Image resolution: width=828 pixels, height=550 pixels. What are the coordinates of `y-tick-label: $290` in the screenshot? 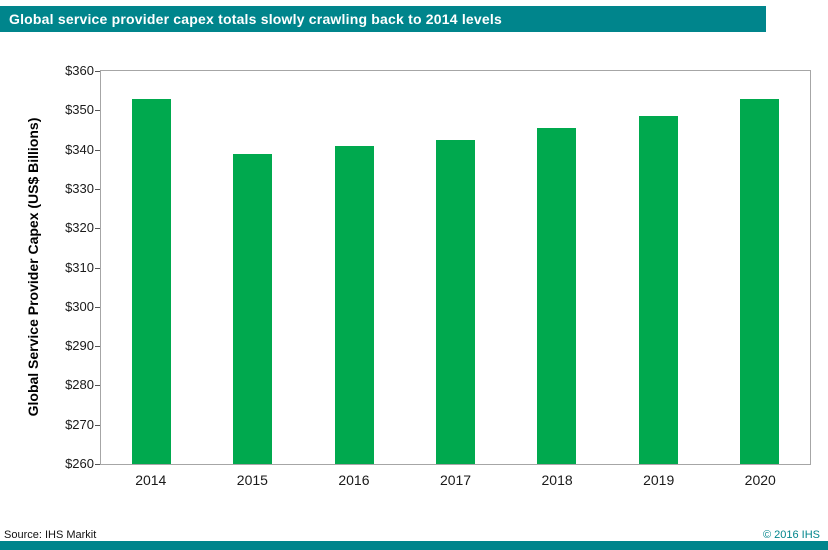 It's located at (79, 346).